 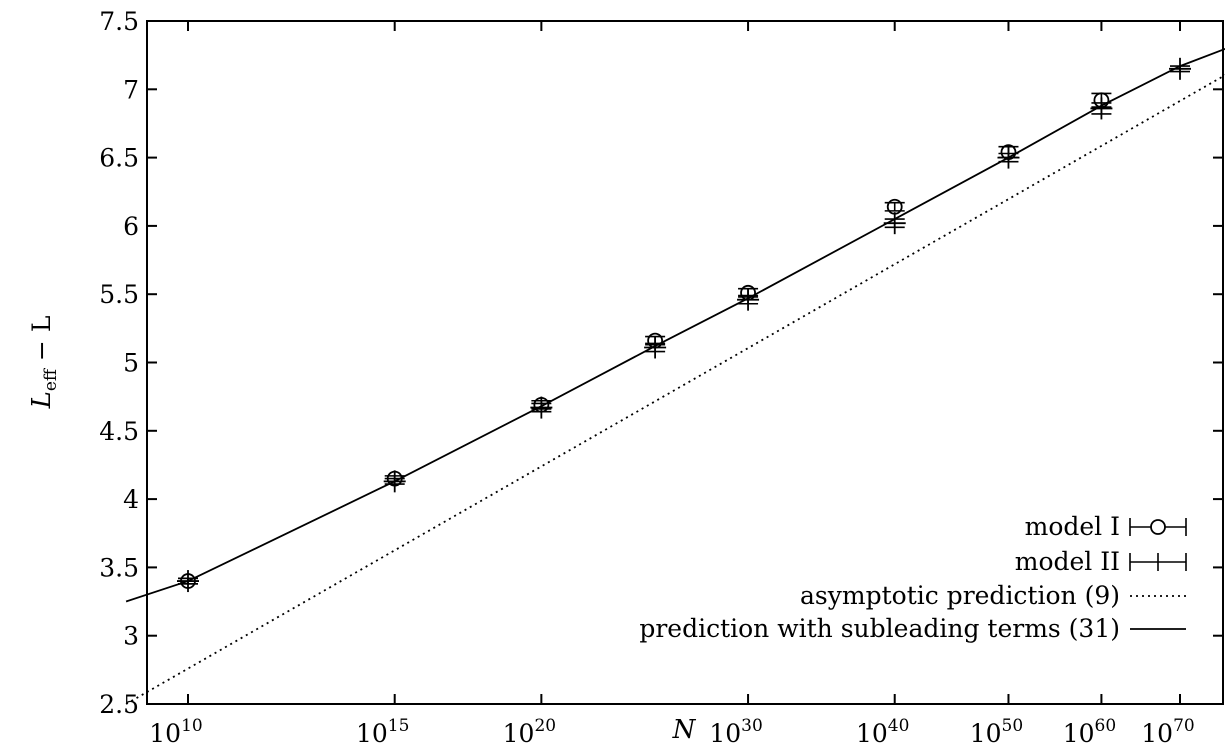 What do you see at coordinates (41, 342) in the screenshot?
I see `y-axis-label-rest: − L` at bounding box center [41, 342].